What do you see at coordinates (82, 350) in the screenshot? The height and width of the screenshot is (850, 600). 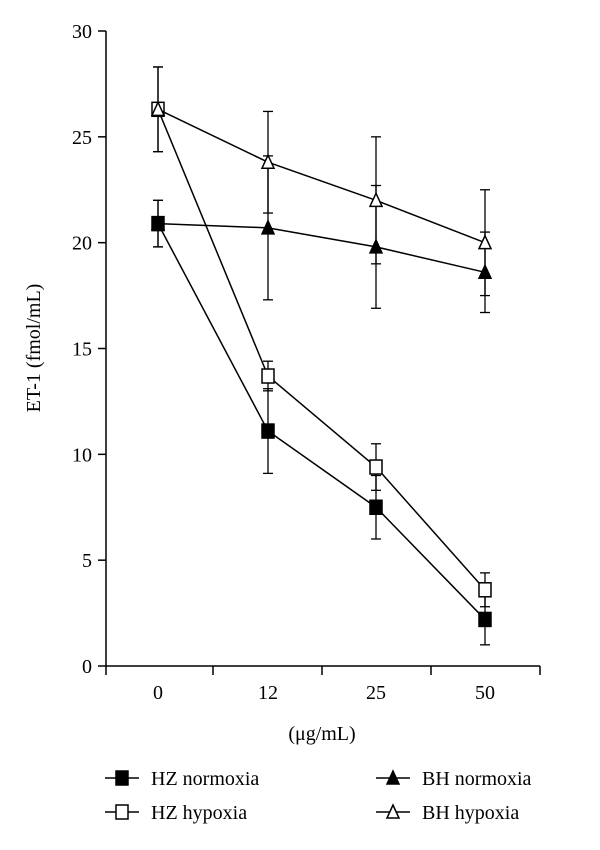 I see `y-tick-label: 15` at bounding box center [82, 350].